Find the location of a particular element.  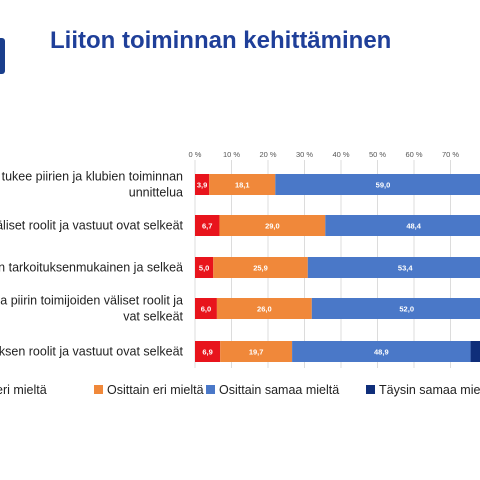

x-tick-label: 60 % is located at coordinates (413, 154).